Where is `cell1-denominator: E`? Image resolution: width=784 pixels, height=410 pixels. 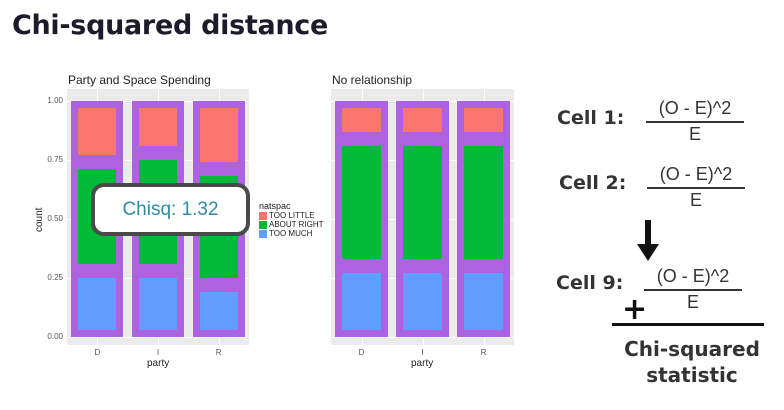 cell1-denominator: E is located at coordinates (694, 133).